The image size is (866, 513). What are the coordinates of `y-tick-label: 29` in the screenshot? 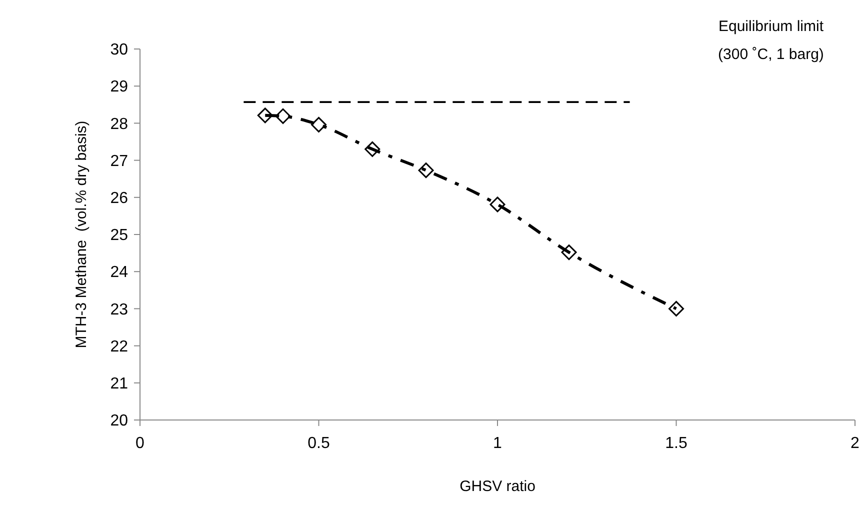 It's located at (119, 87).